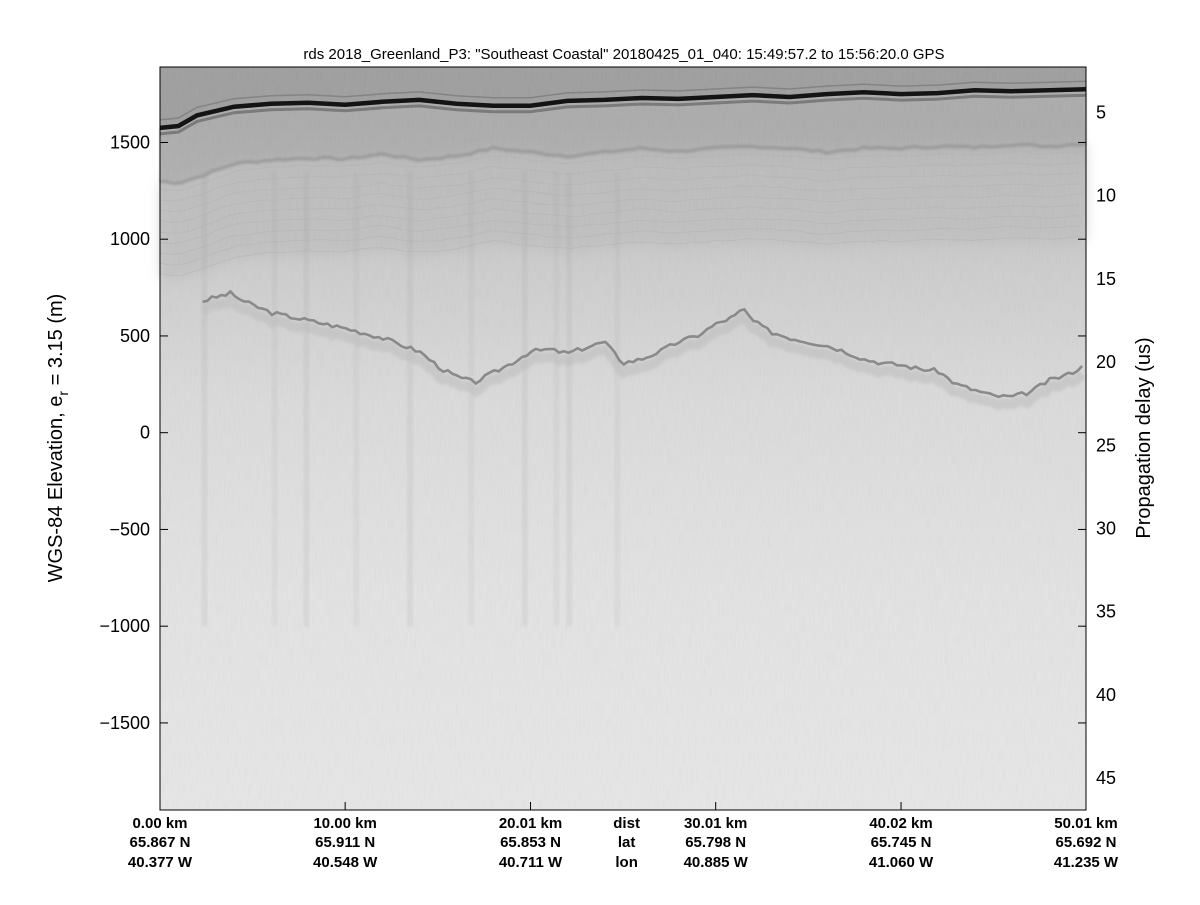  What do you see at coordinates (1085, 823) in the screenshot?
I see `x-dist-label: 50.01 km` at bounding box center [1085, 823].